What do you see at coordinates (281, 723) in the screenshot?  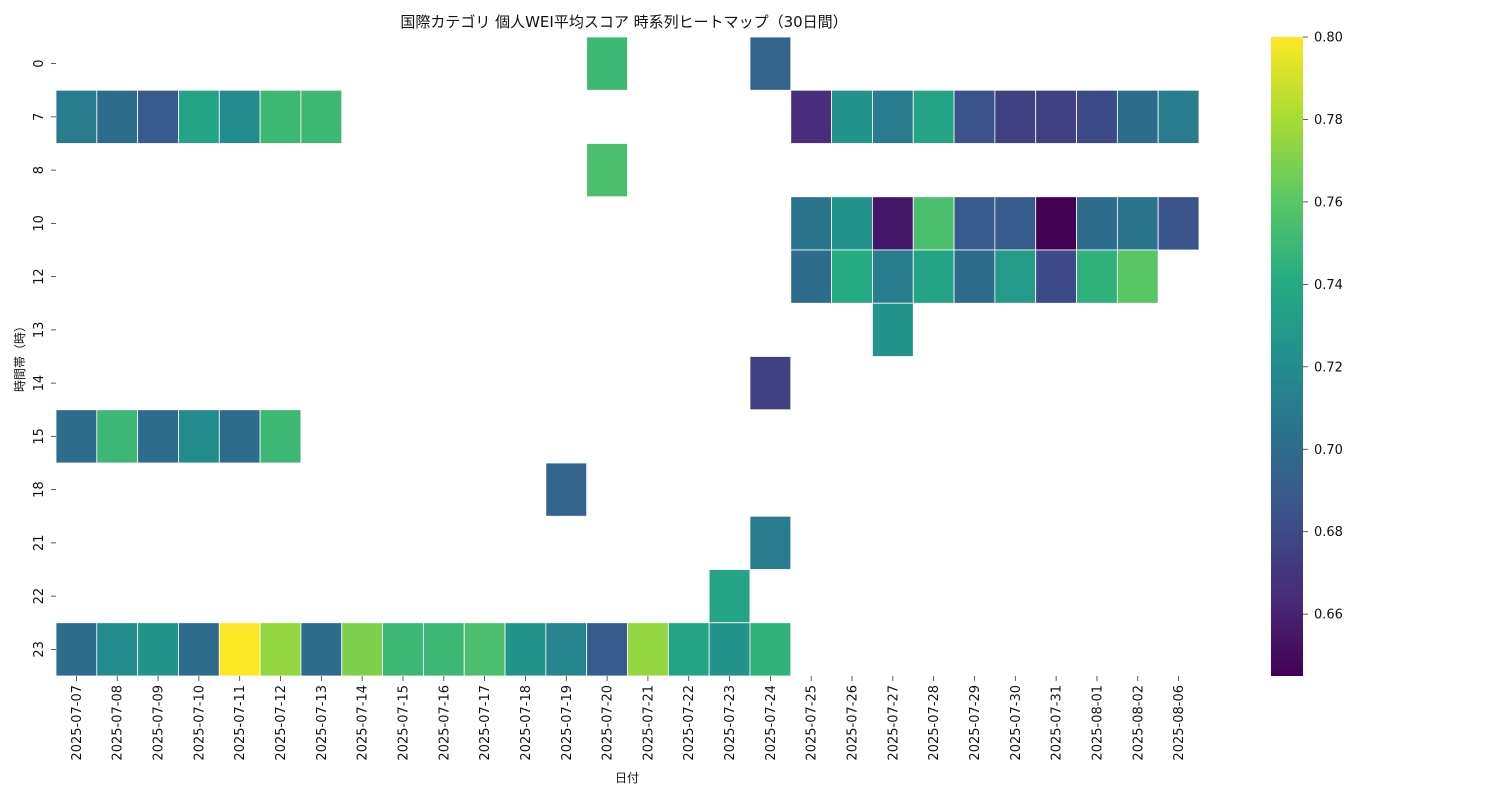 I see `x-tick-label: 2025-07-12` at bounding box center [281, 723].